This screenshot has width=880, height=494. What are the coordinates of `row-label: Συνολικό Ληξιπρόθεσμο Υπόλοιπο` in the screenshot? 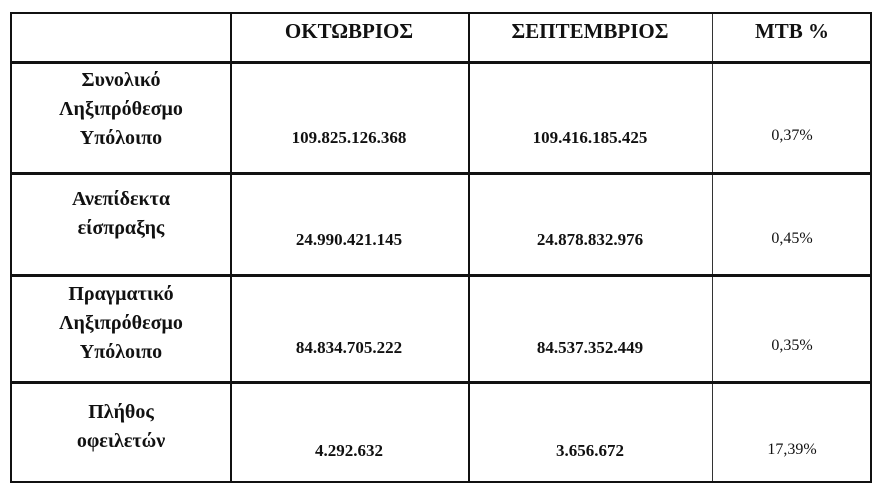 It's located at (121, 109).